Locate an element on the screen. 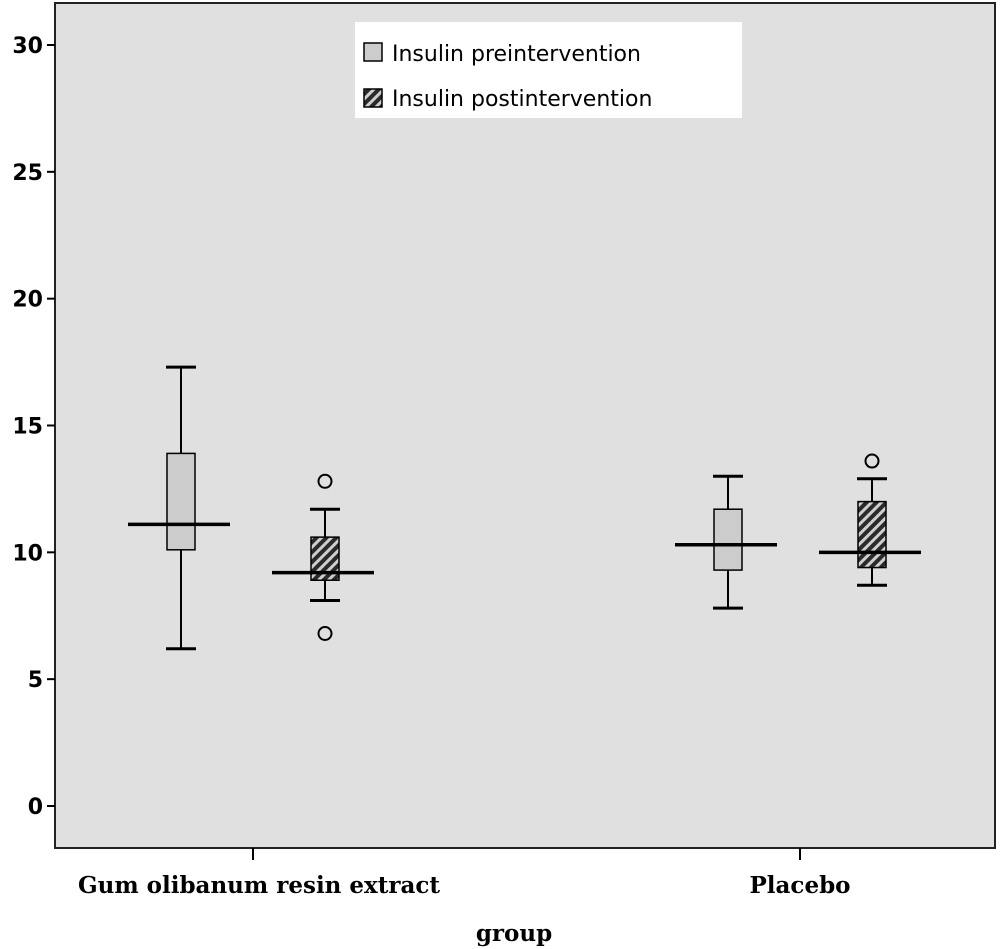 This screenshot has width=1000, height=949. legend-label-post: Insulin postintervention is located at coordinates (522, 99).